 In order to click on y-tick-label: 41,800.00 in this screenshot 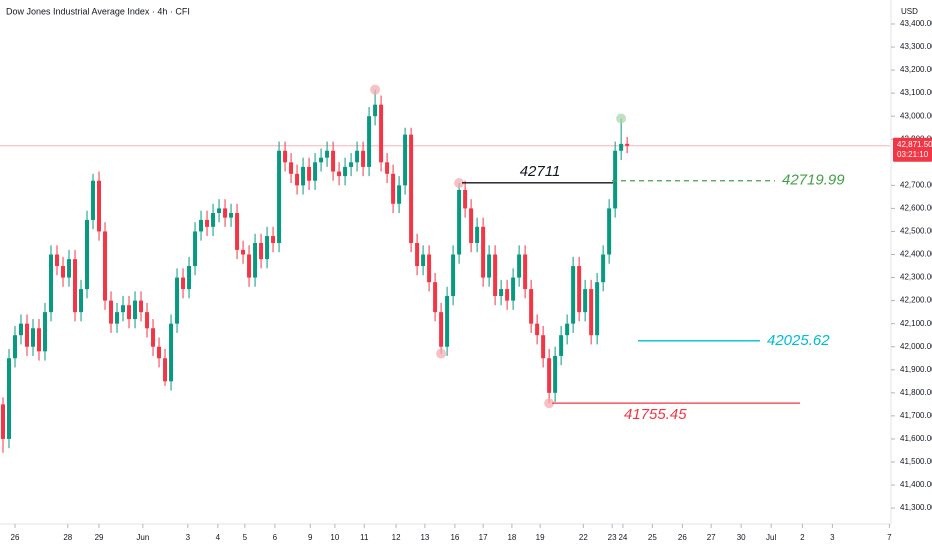, I will do `click(916, 392)`.